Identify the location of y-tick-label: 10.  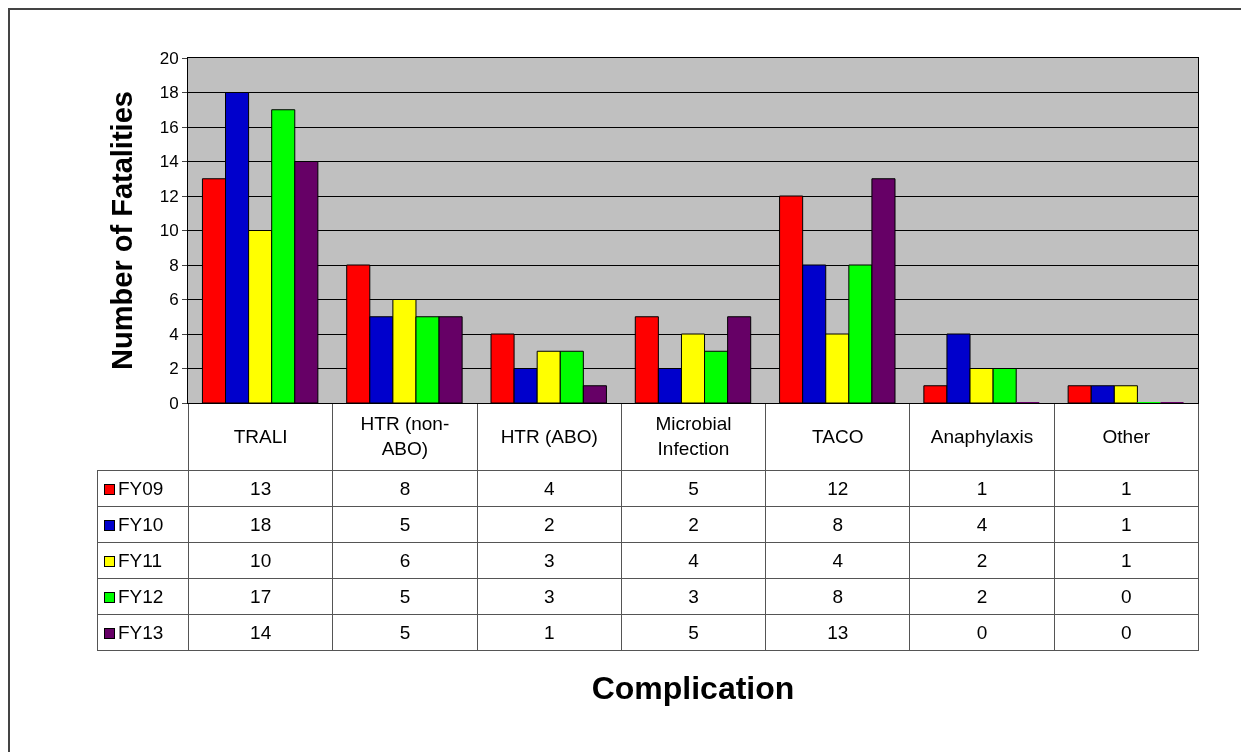
(169, 231).